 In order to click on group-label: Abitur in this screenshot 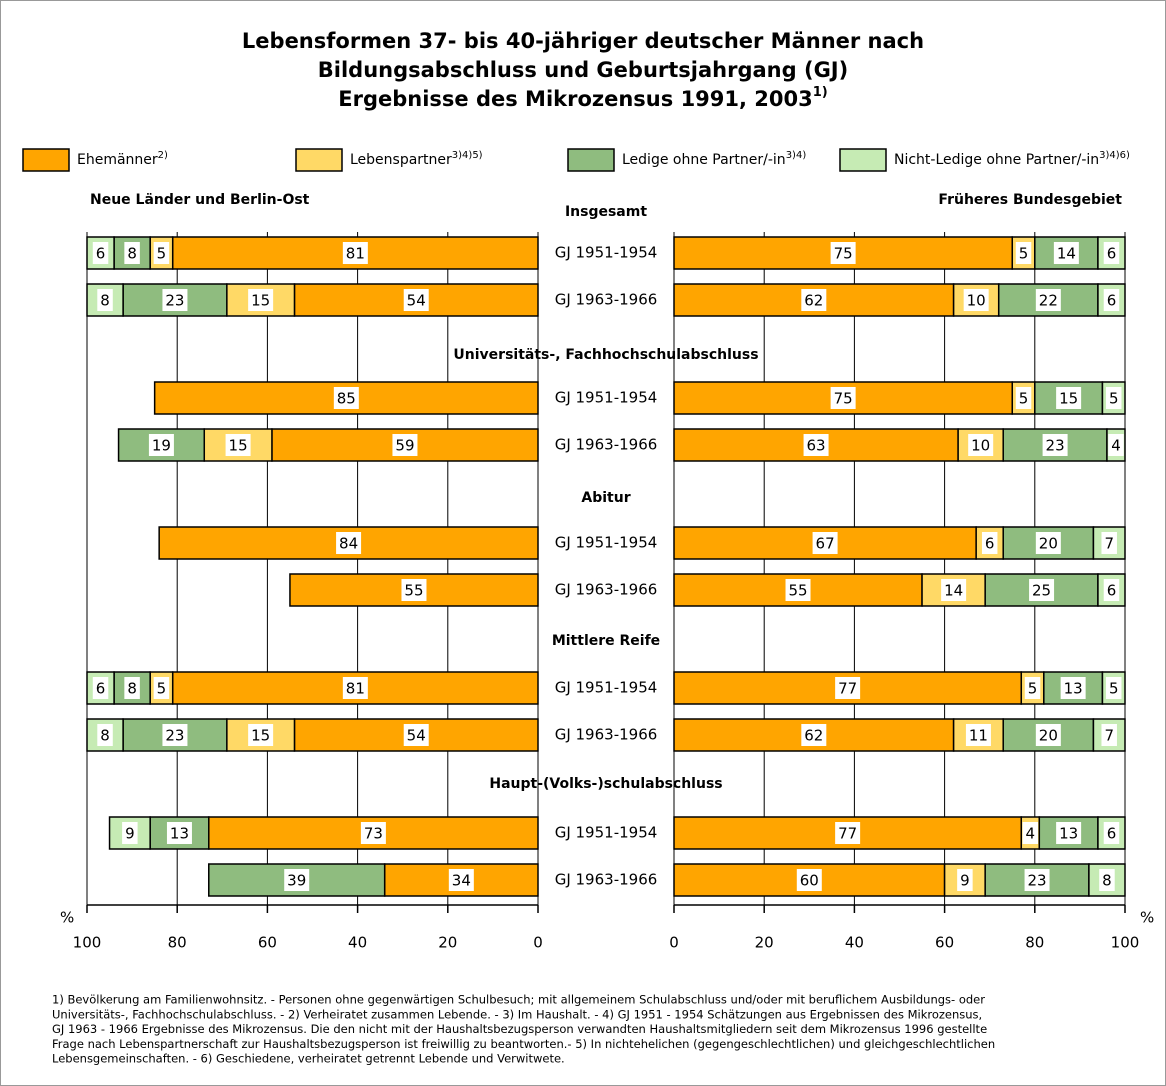, I will do `click(605, 498)`.